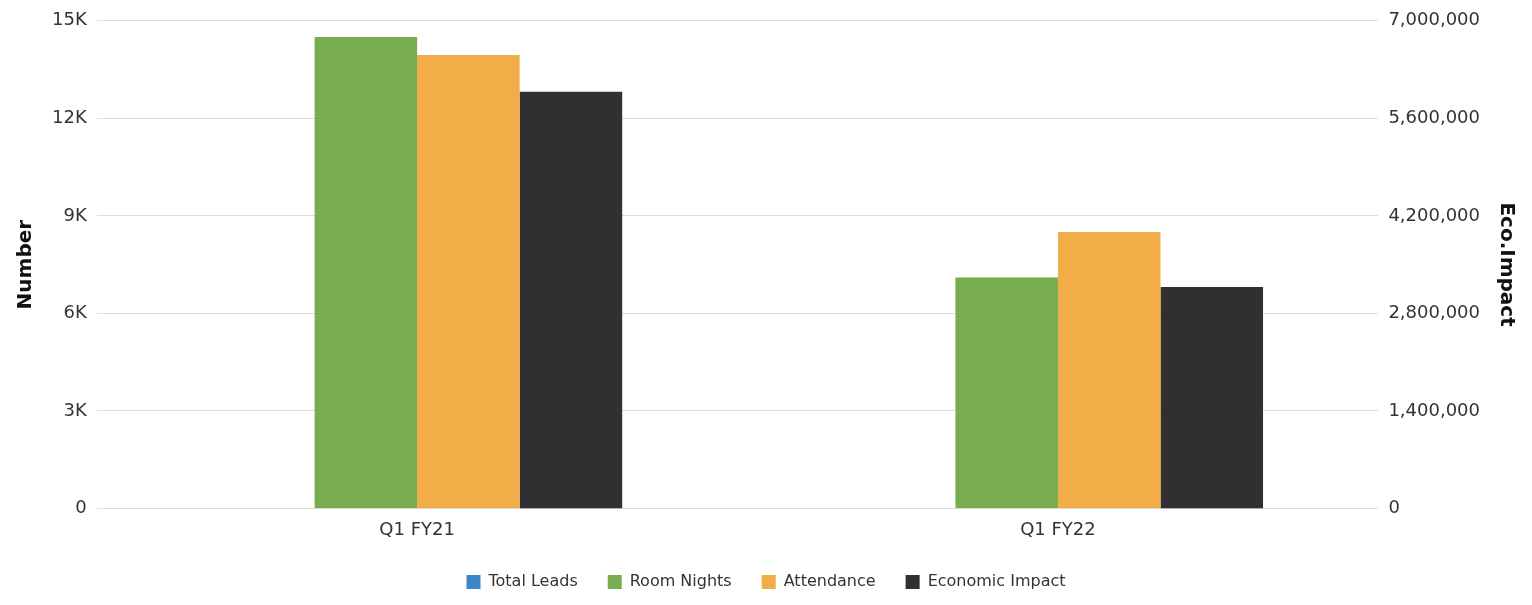  I want to click on y2-tick-label: 4,200,000, so click(1434, 214).